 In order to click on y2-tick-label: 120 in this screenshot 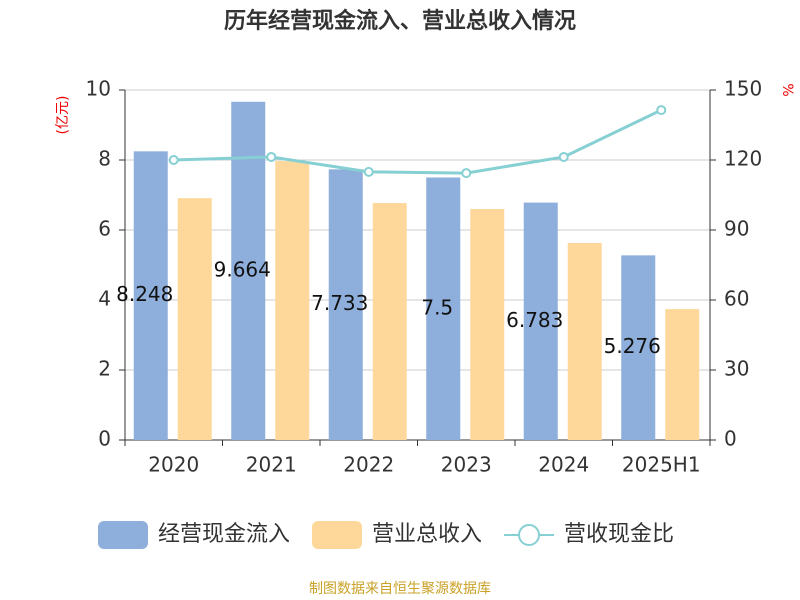, I will do `click(743, 159)`.